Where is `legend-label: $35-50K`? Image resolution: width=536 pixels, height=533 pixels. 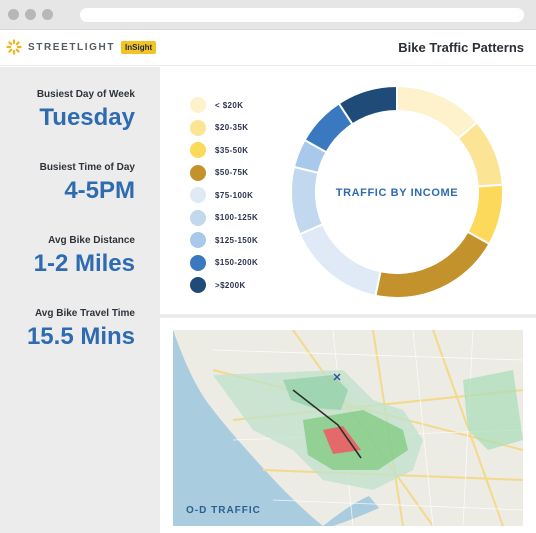 legend-label: $35-50K is located at coordinates (232, 150).